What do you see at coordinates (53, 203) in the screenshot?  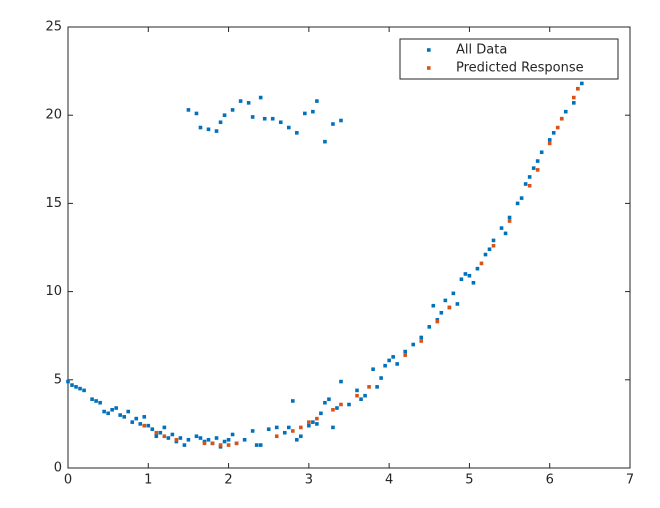 I see `y-tick-label: 15` at bounding box center [53, 203].